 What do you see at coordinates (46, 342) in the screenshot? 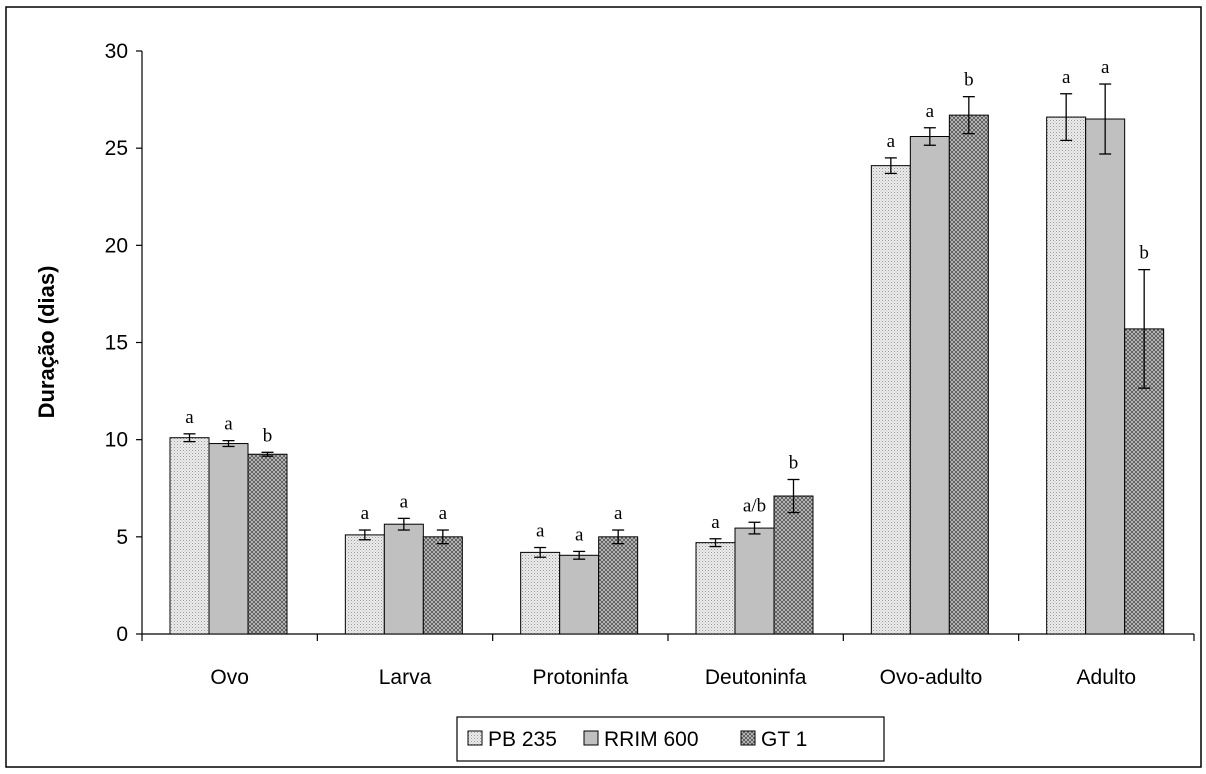
I see `y-axis-title: Duração (dias)` at bounding box center [46, 342].